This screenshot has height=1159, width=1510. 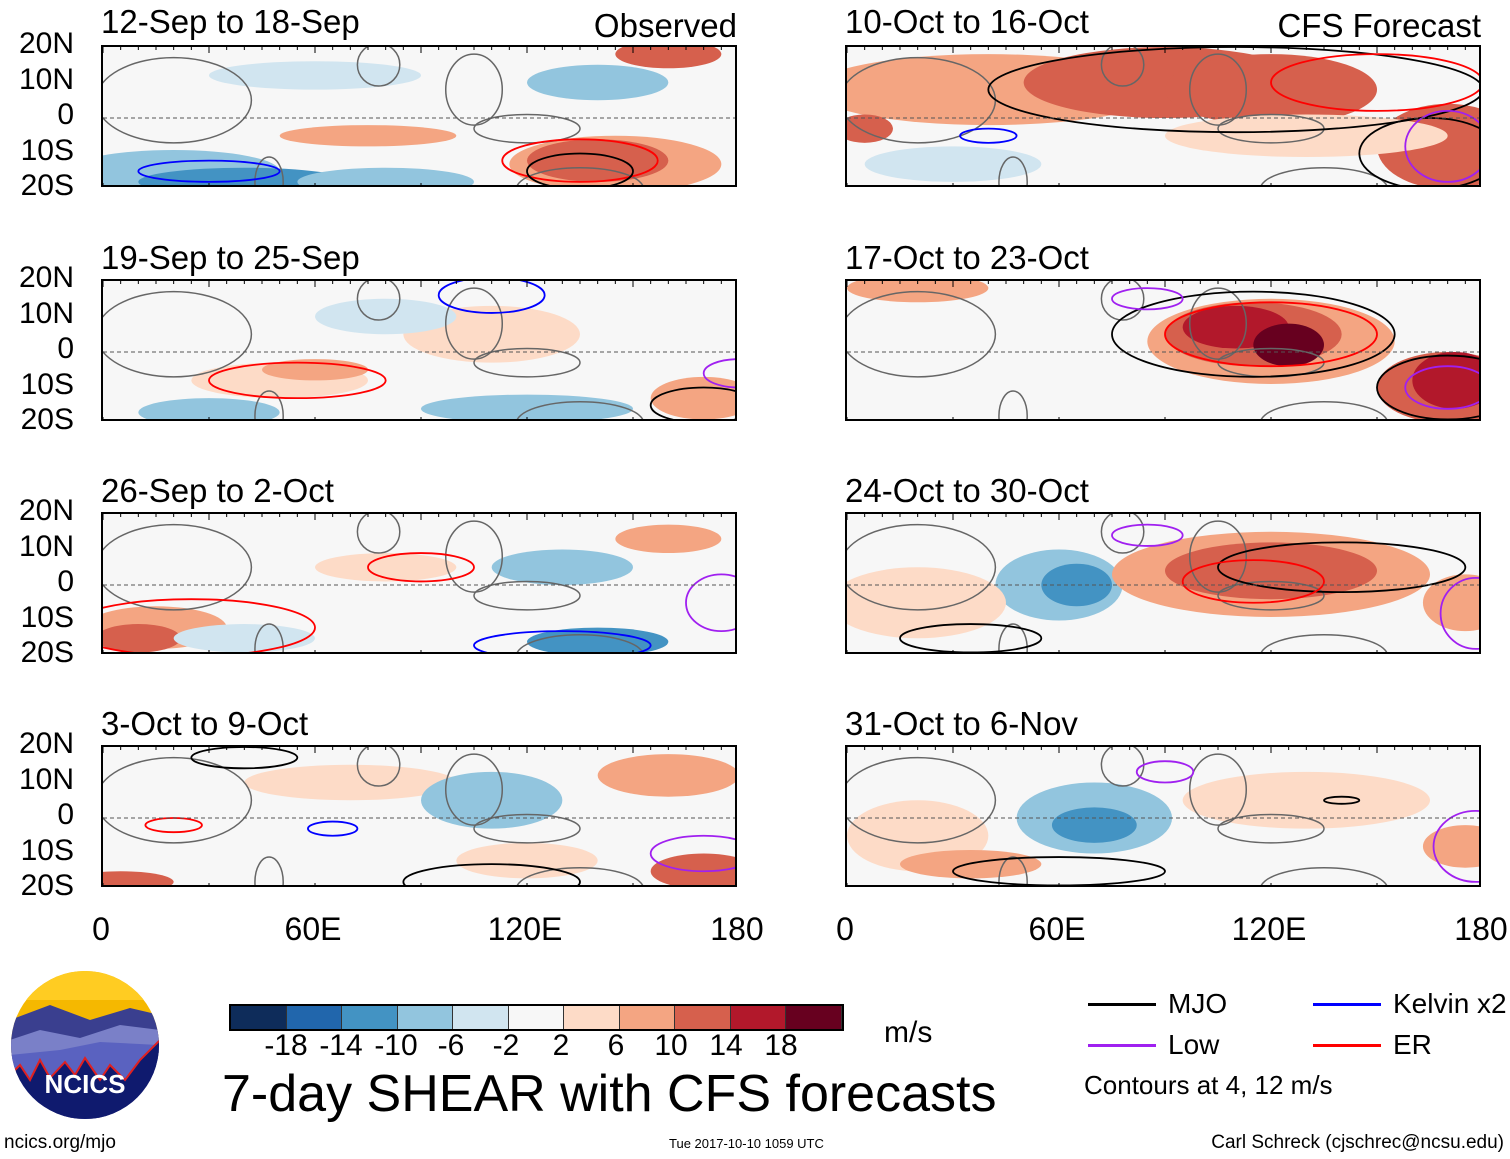 What do you see at coordinates (961, 723) in the screenshot?
I see `panel-title: 31-Oct to 6-Nov` at bounding box center [961, 723].